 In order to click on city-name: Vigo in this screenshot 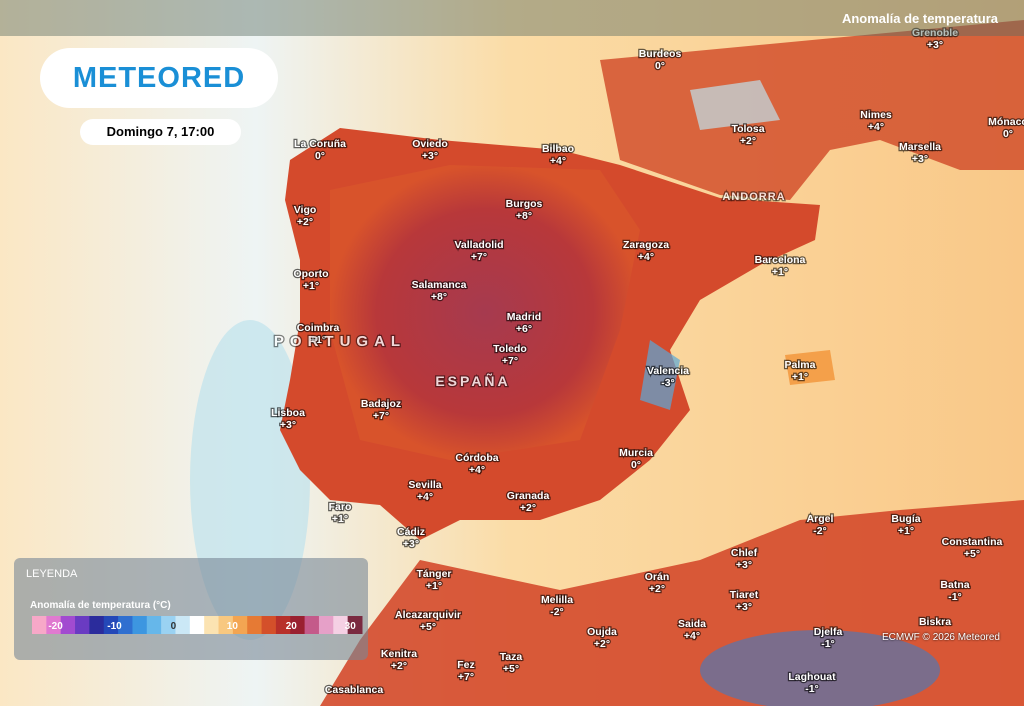, I will do `click(305, 210)`.